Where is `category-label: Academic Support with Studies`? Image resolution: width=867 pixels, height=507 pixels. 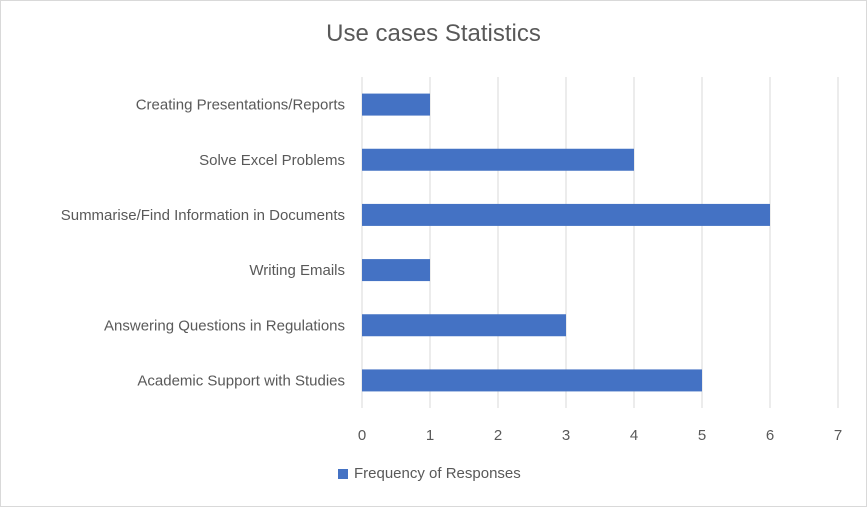 category-label: Academic Support with Studies is located at coordinates (241, 380).